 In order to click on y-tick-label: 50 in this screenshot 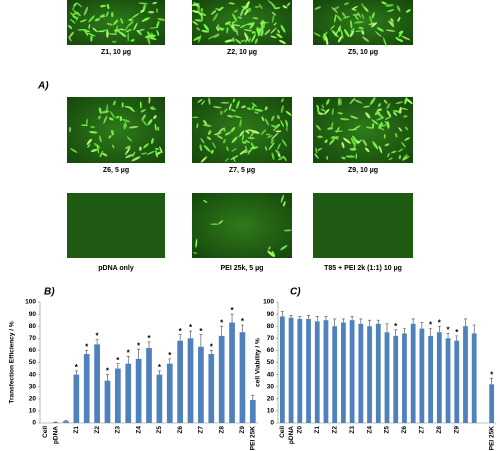, I will do `click(271, 362)`.